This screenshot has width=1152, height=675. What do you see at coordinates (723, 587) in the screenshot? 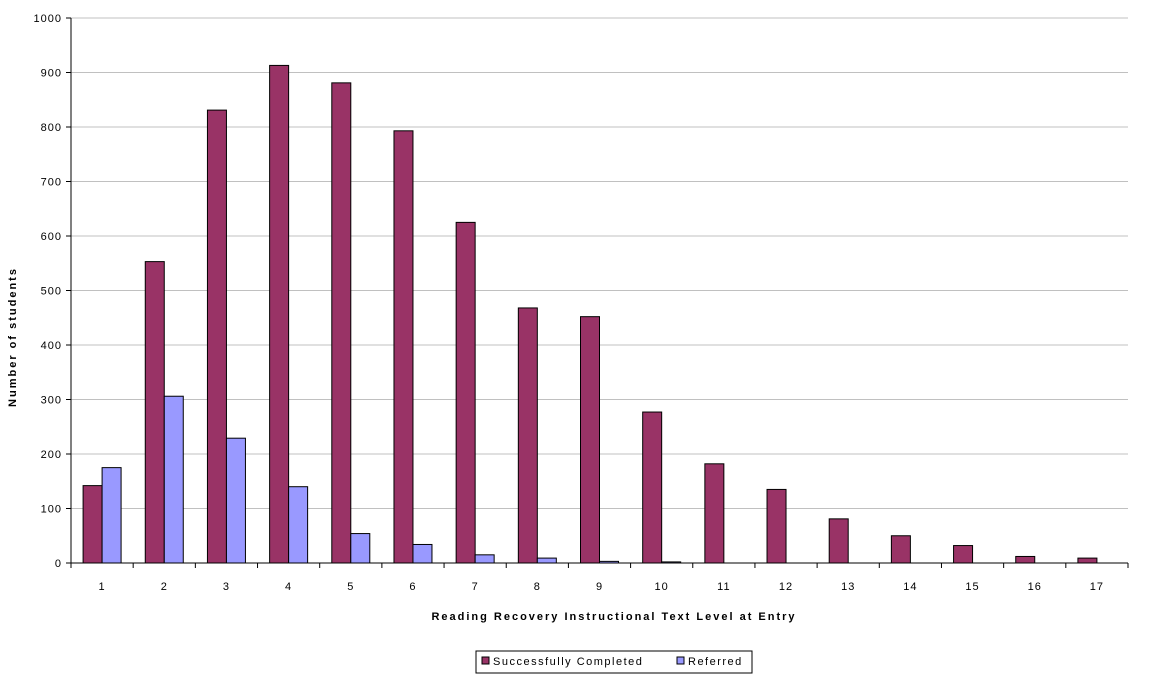
I see `x-tick-label: 11` at bounding box center [723, 587].